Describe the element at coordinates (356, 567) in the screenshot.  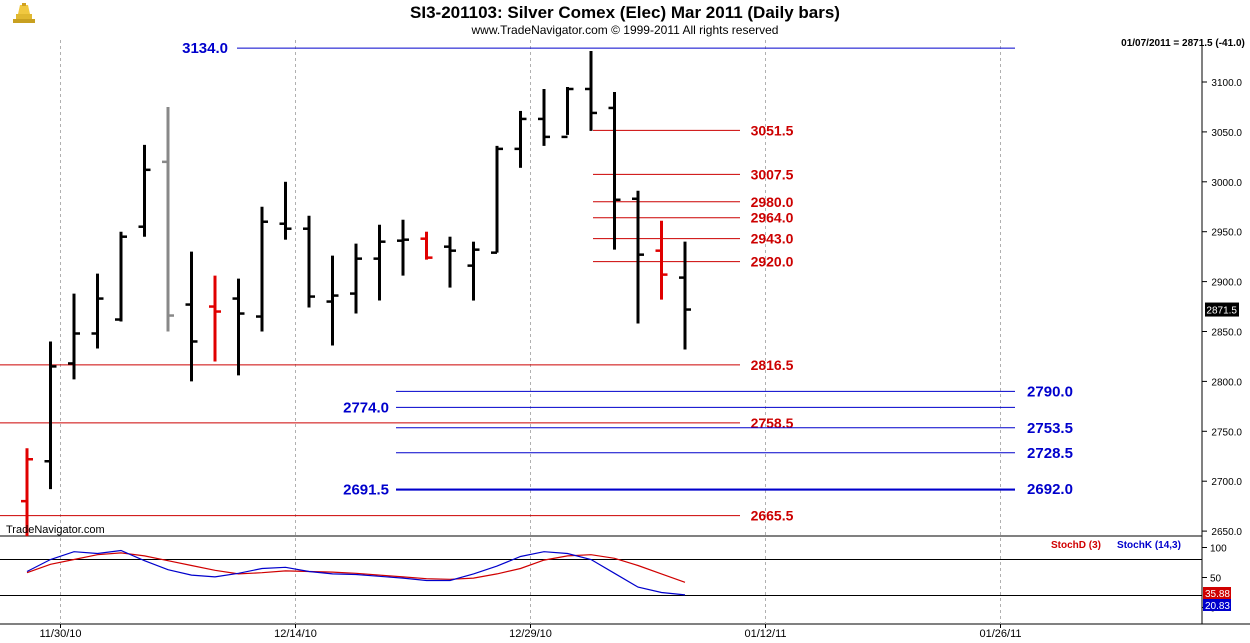
I see `stoch-line-d` at that location.